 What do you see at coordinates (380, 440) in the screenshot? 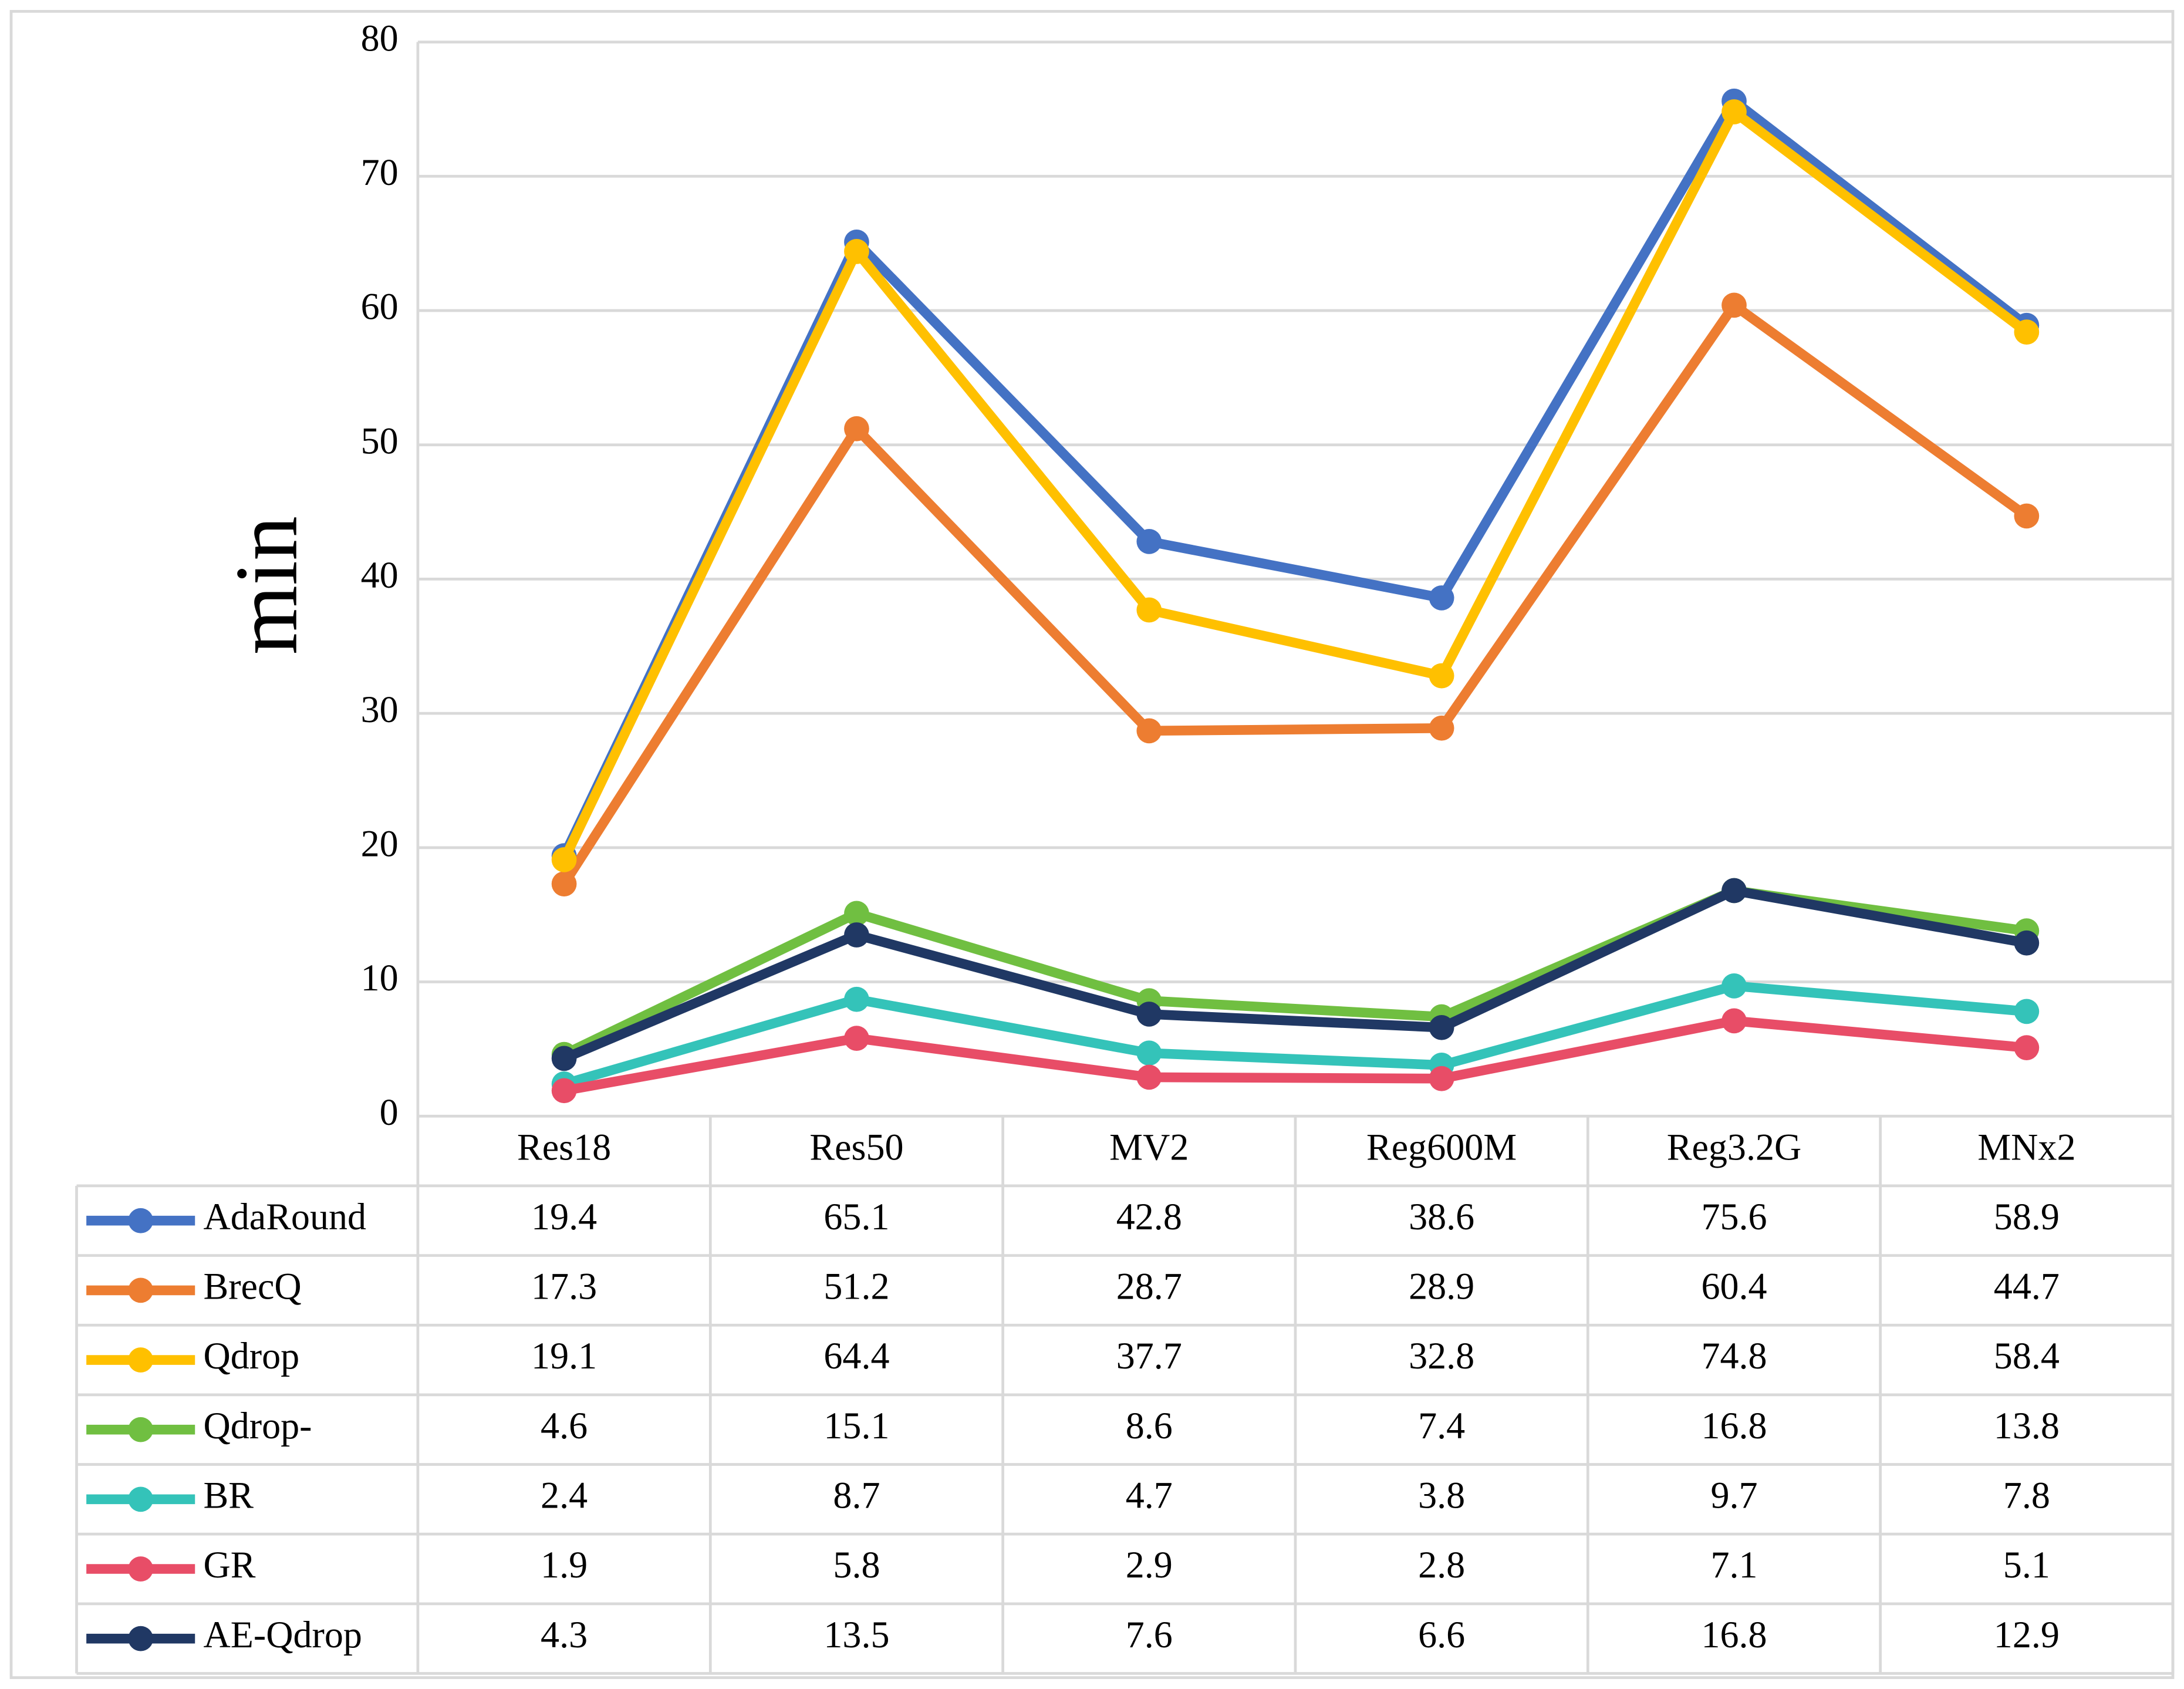
I see `y-tick-label: 50` at bounding box center [380, 440].